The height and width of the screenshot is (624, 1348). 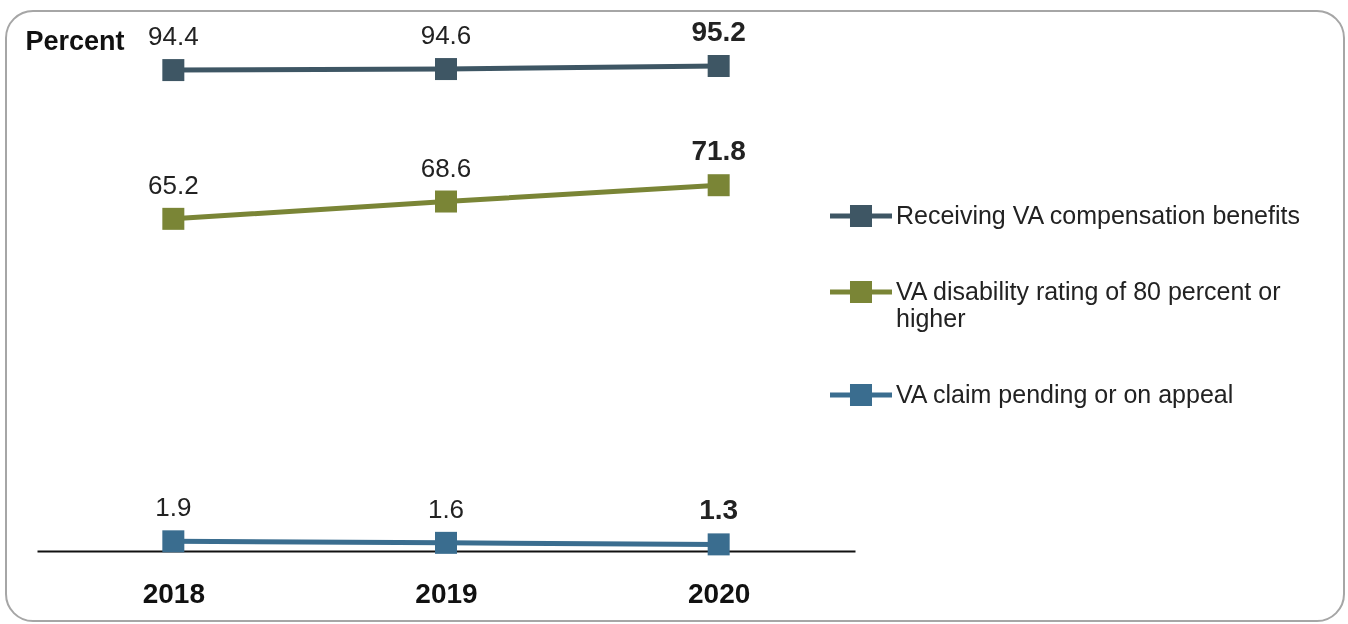 What do you see at coordinates (446, 508) in the screenshot?
I see `data-label: 1.6` at bounding box center [446, 508].